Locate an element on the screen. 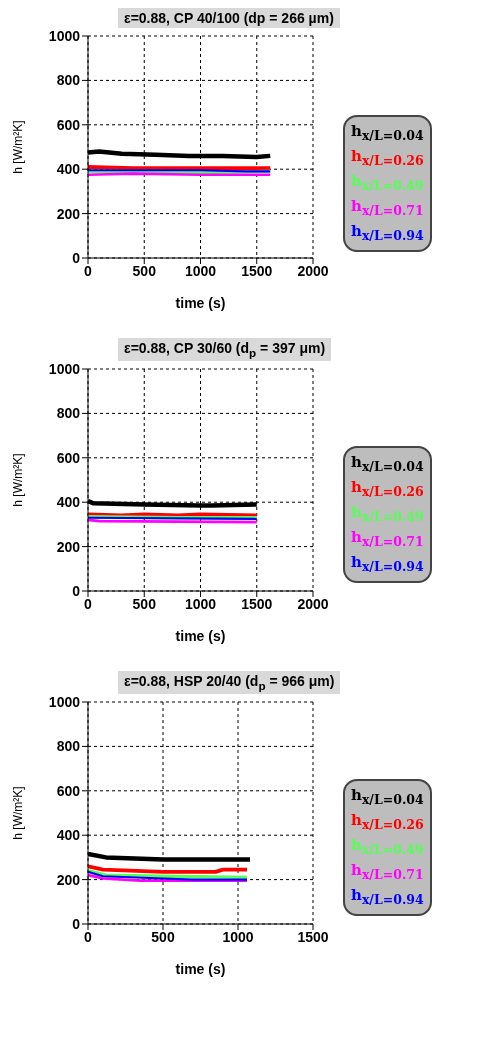 This screenshot has height=1059, width=481. chart-title: ε=0.88, CP 40/100 (dp = 266 µm) is located at coordinates (229, 18).